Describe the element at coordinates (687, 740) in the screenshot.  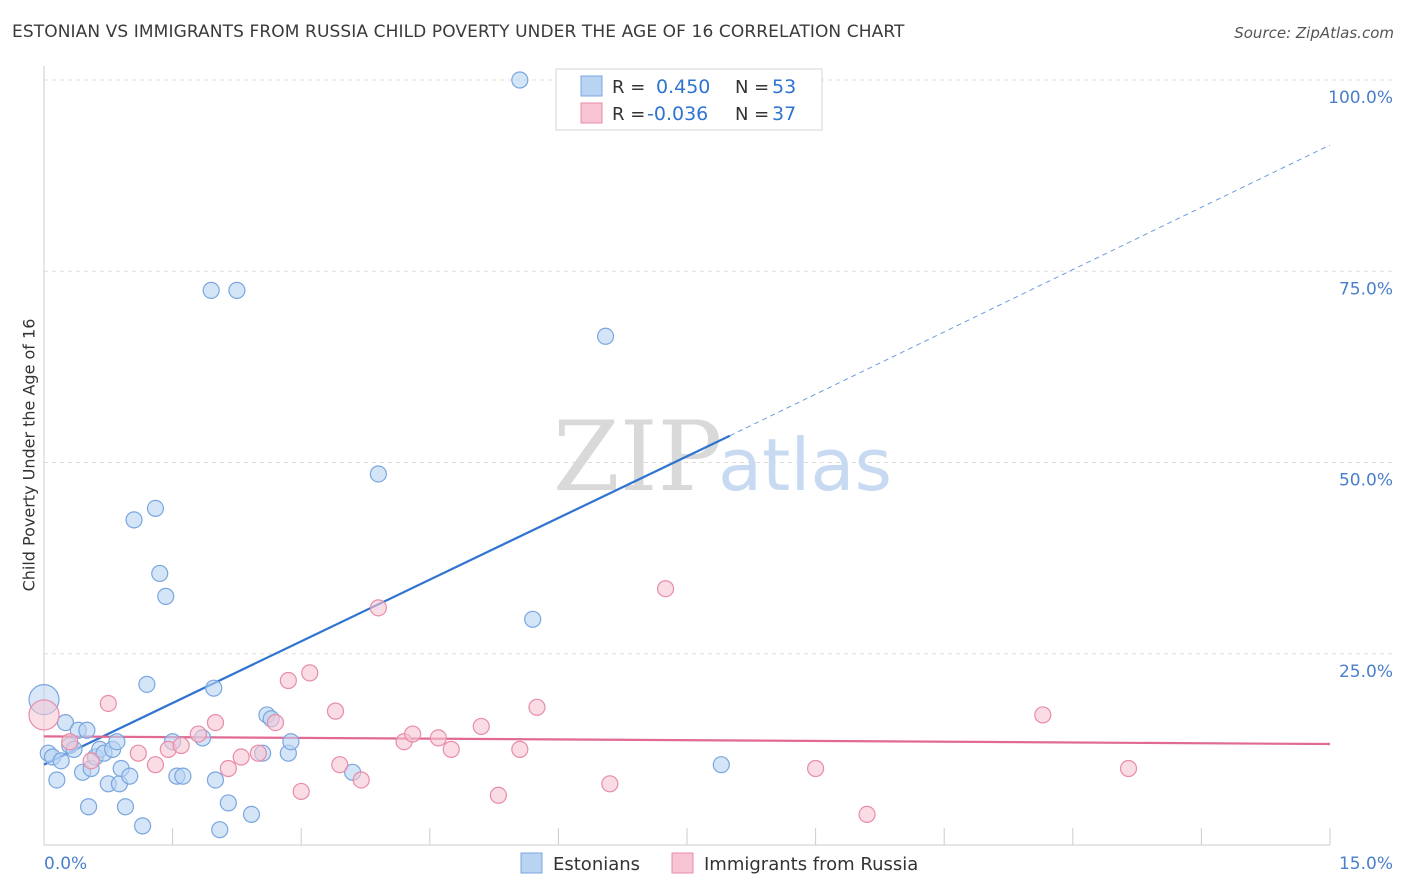
I see `trend-pink` at that location.